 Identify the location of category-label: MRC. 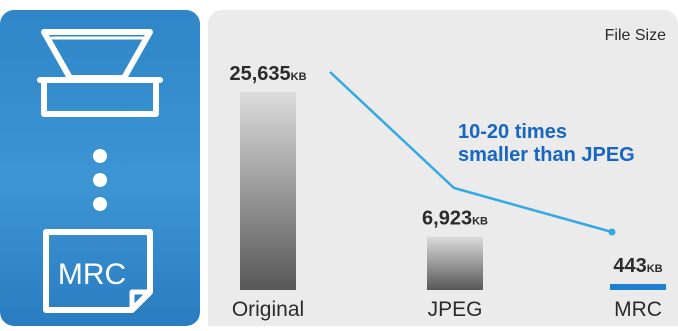
(638, 309).